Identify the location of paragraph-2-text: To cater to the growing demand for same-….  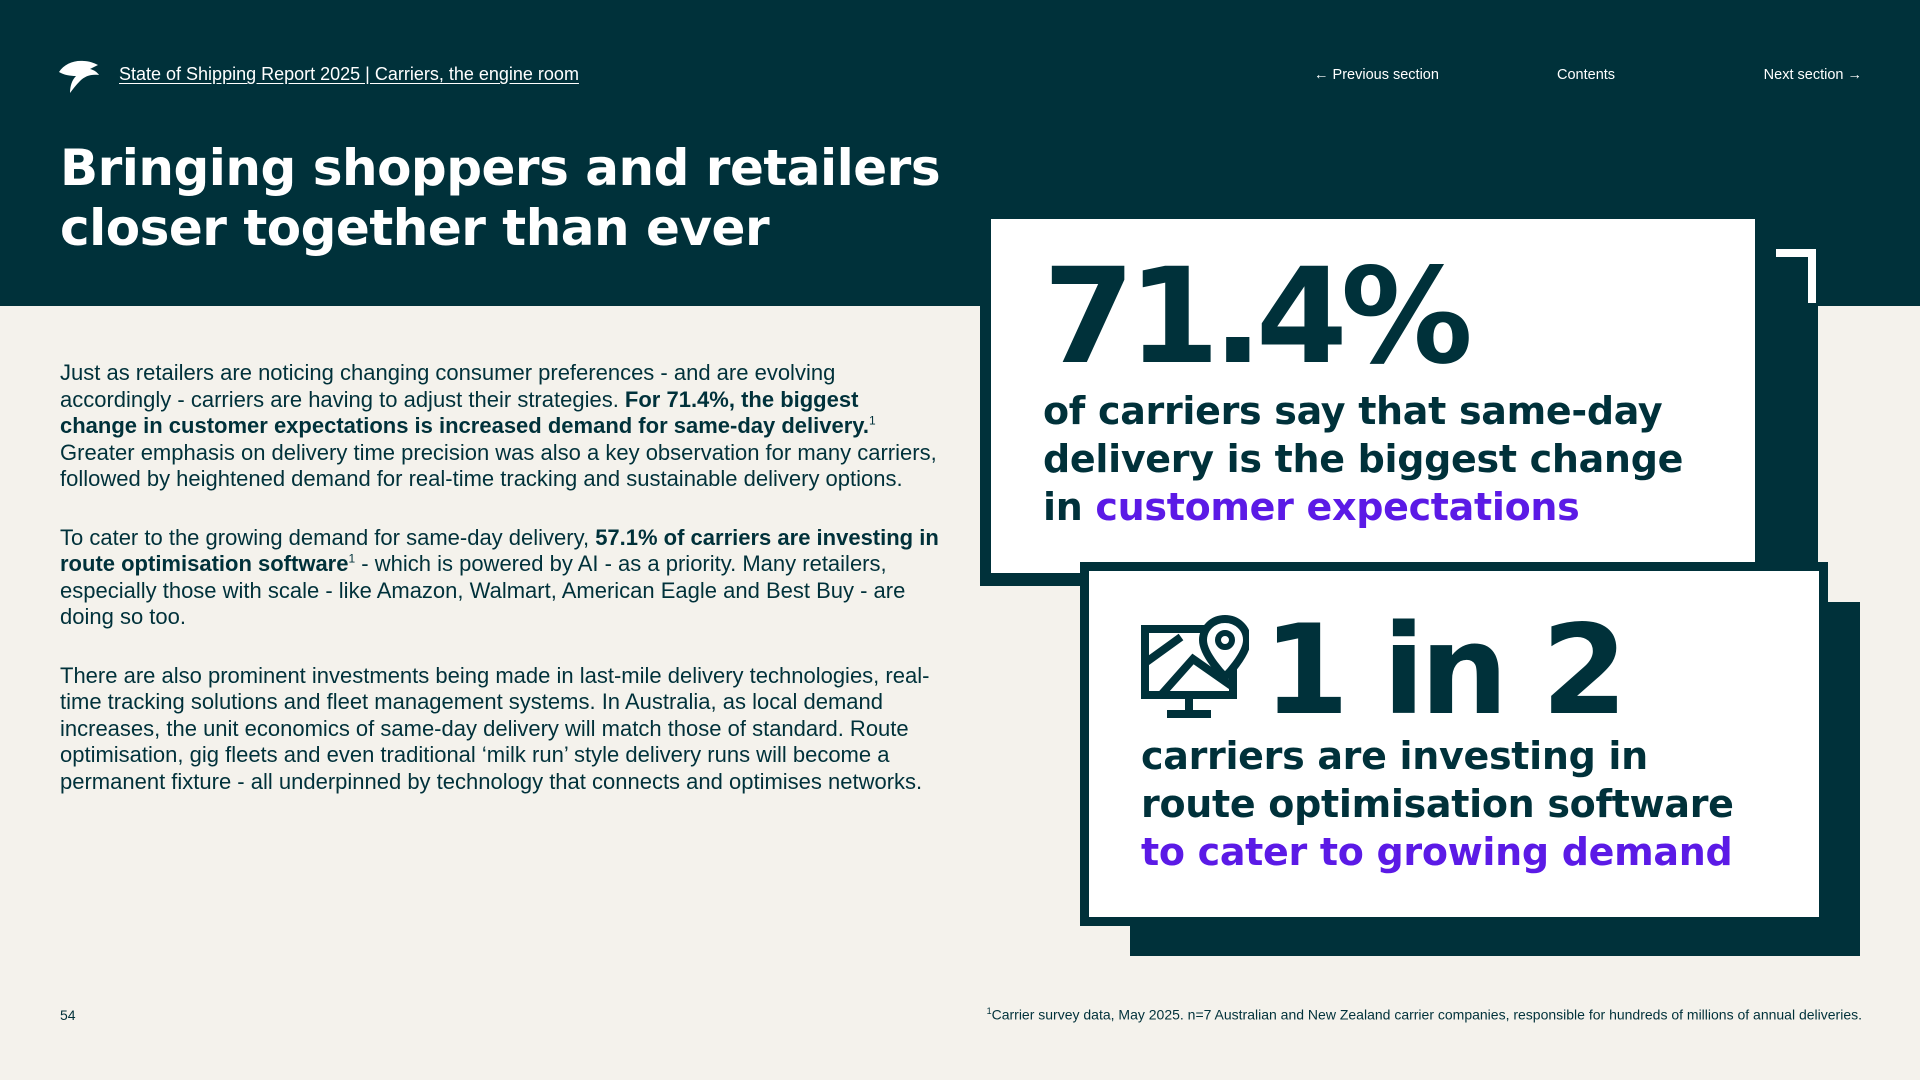
(328, 537).